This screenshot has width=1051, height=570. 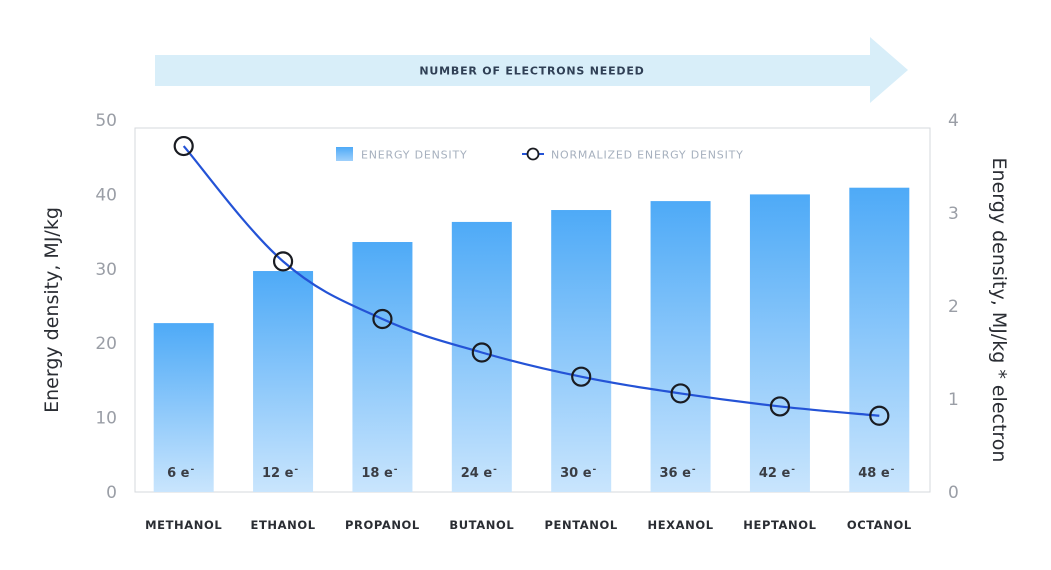 I want to click on right-axis-ticks: 0 1 2 3 4, so click(x=953, y=307).